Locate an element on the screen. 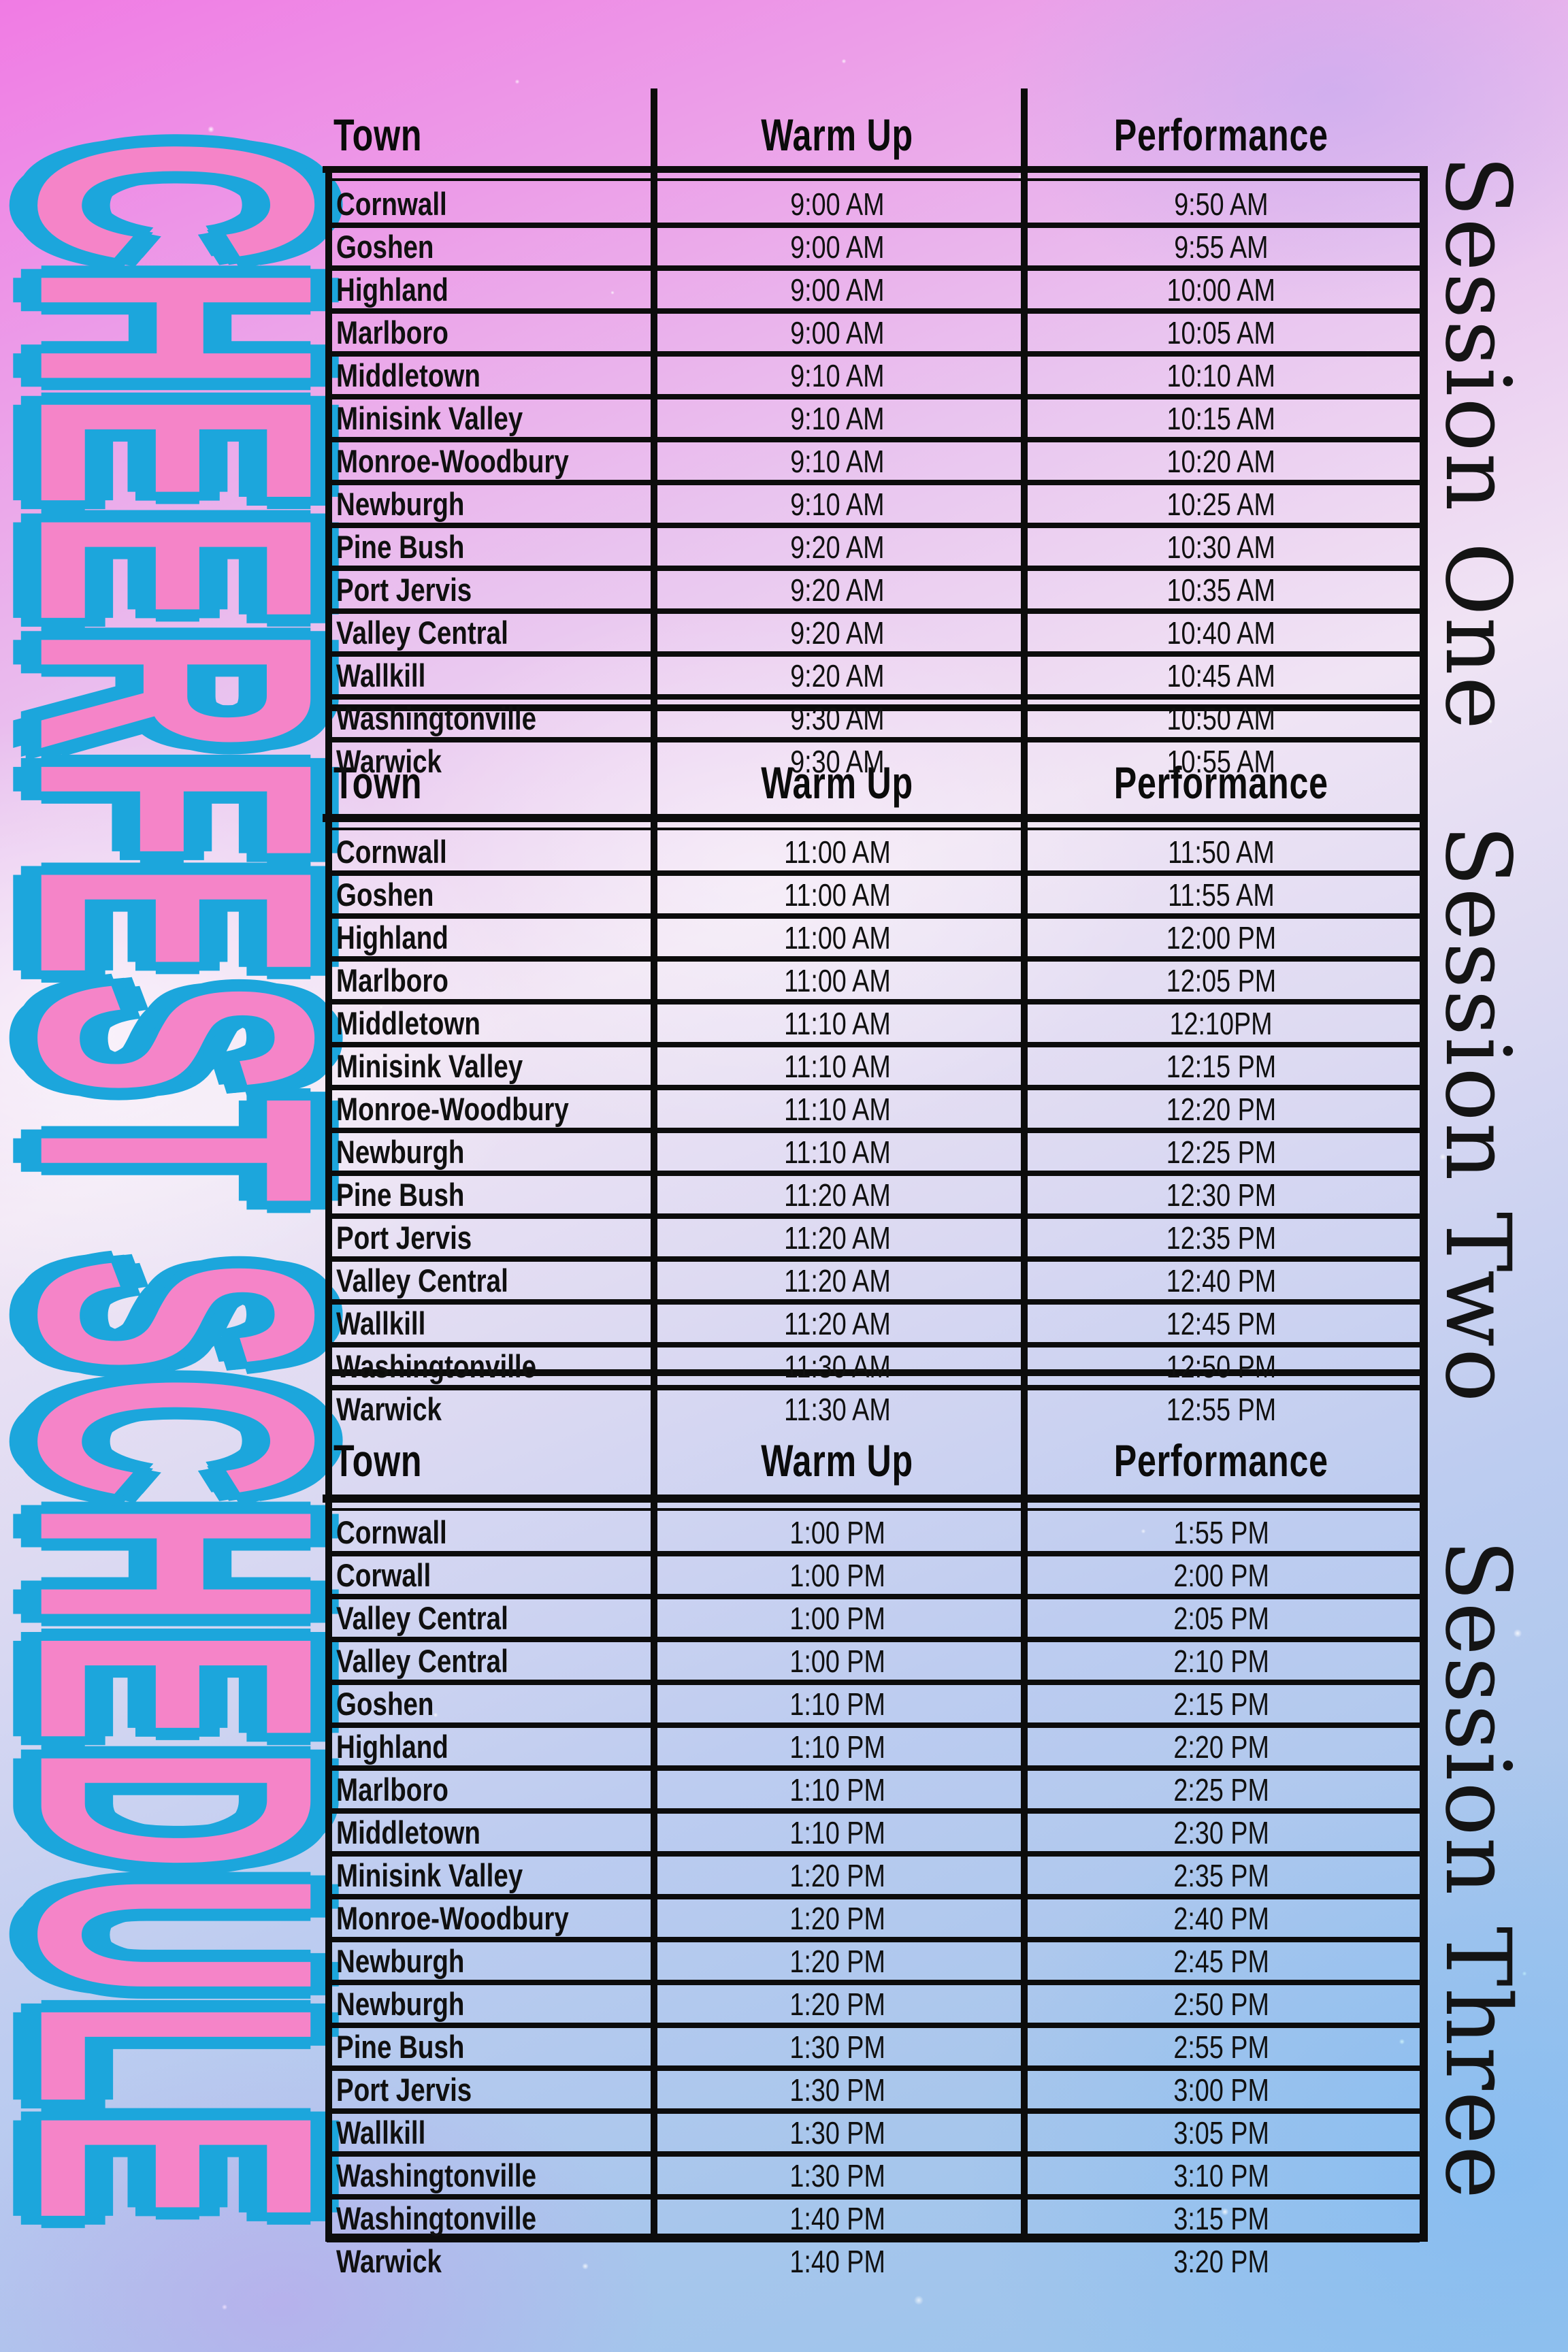 The width and height of the screenshot is (1568, 2352). town-cell-text: Minisink Valley is located at coordinates (429, 1875).